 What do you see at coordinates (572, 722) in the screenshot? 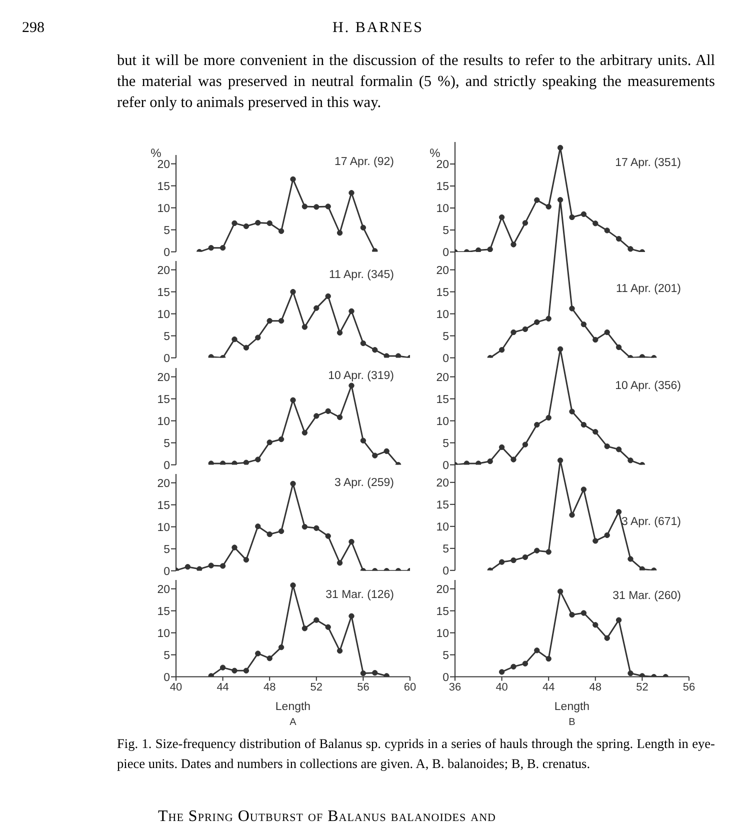
I see `text: B` at bounding box center [572, 722].